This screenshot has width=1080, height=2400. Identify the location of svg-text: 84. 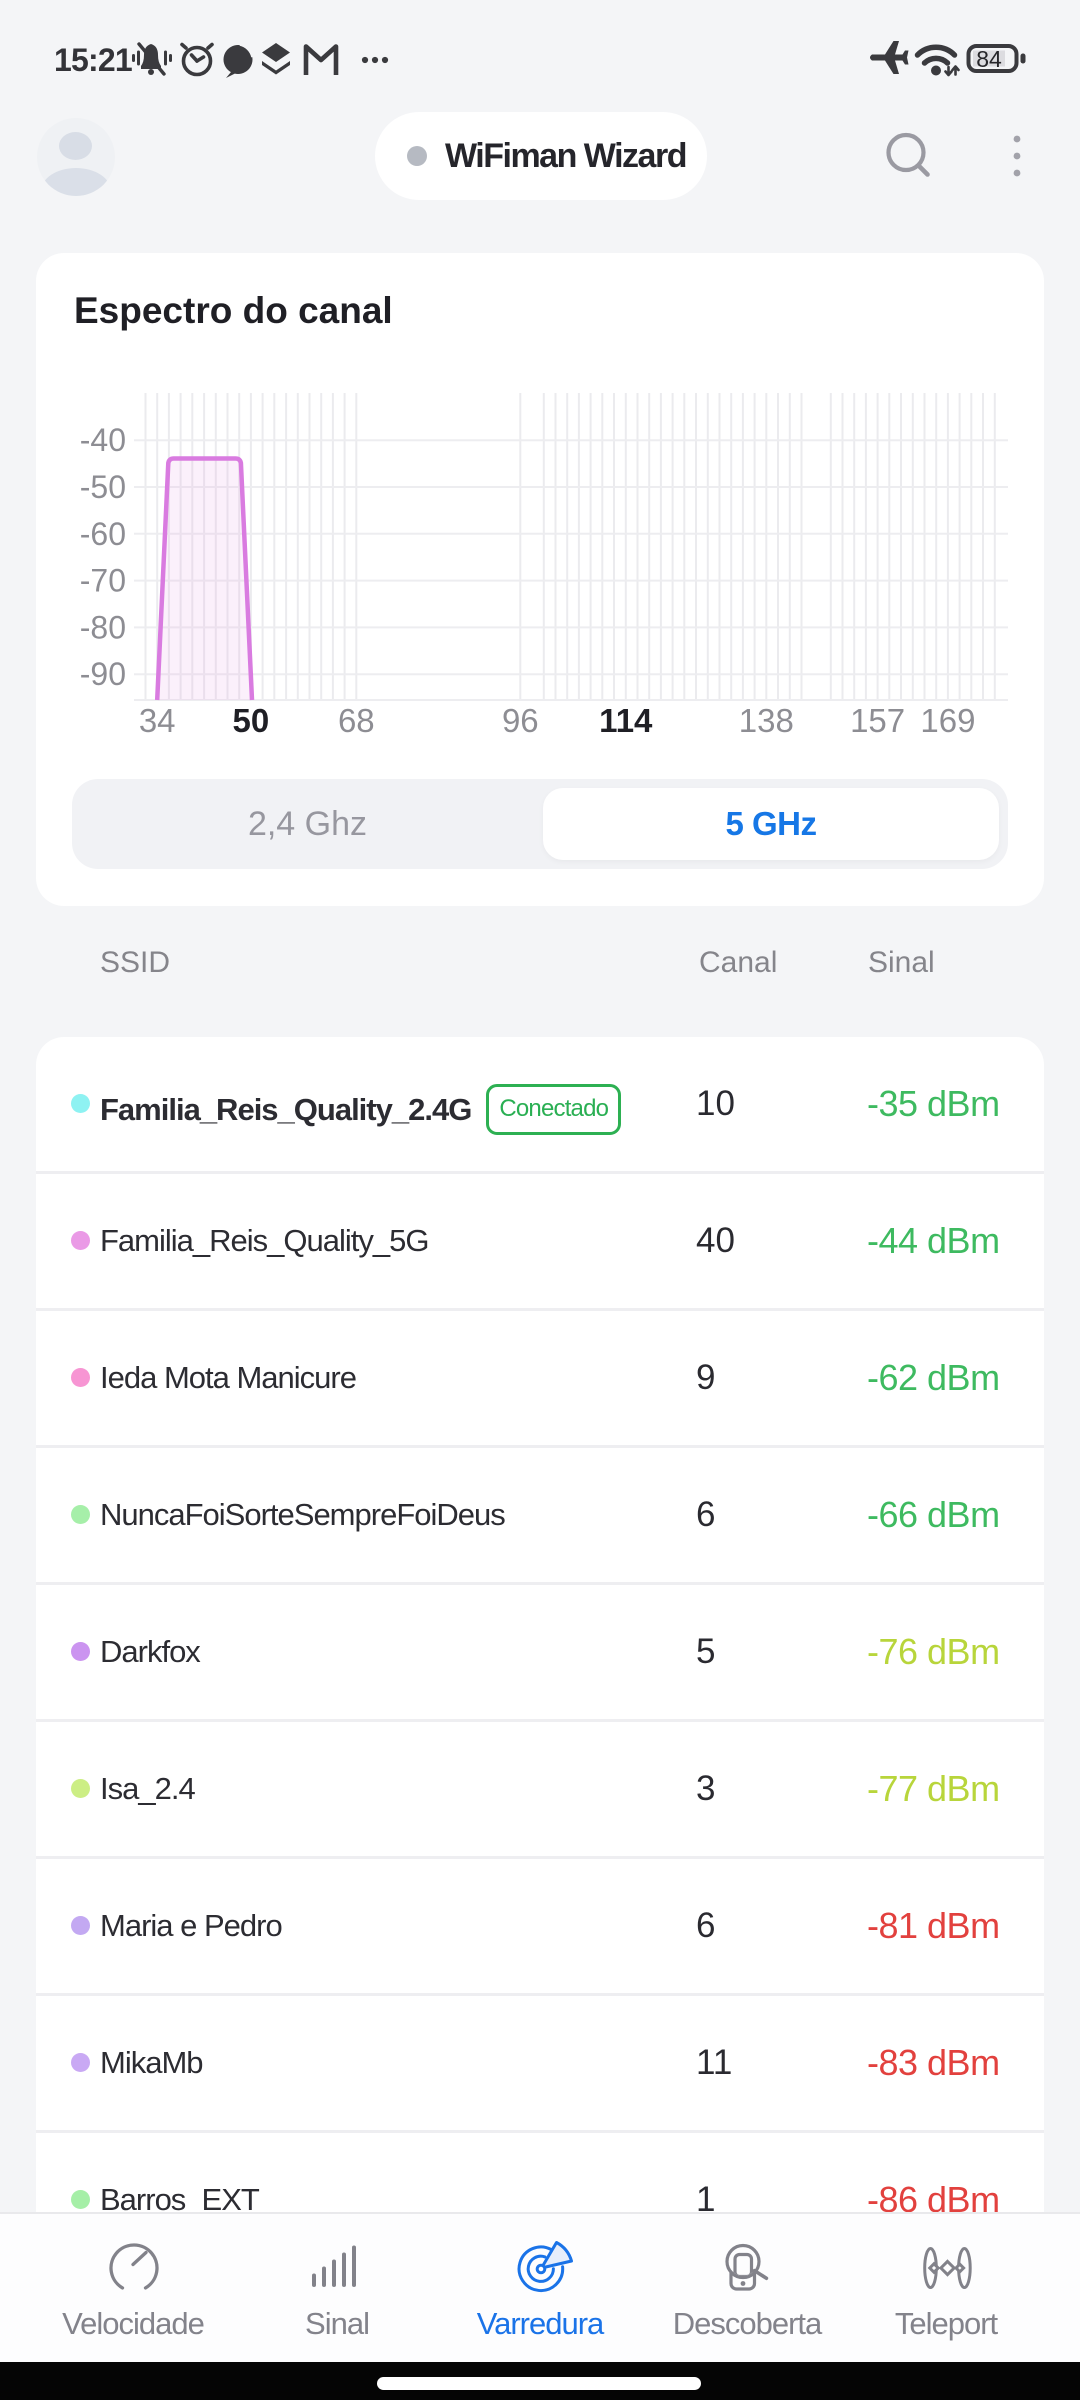
(989, 59).